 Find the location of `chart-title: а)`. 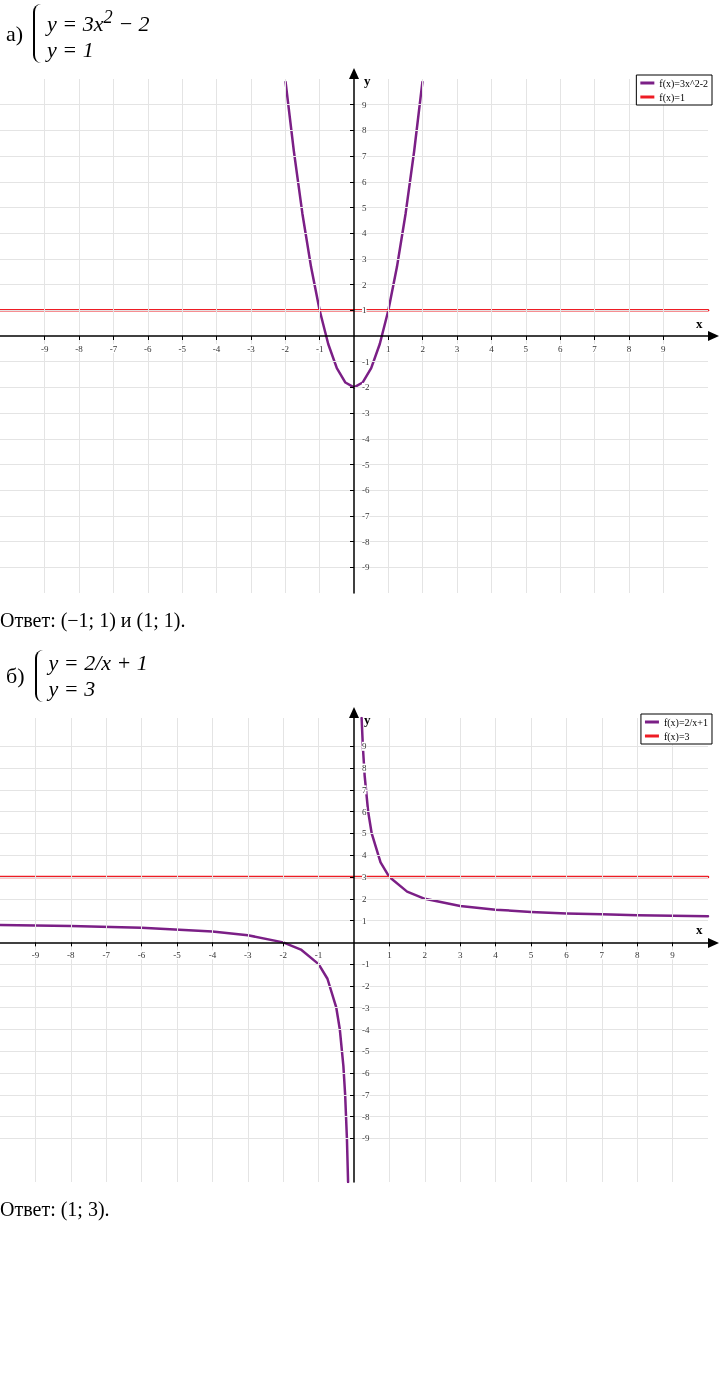

chart-title: а) is located at coordinates (15, 33).